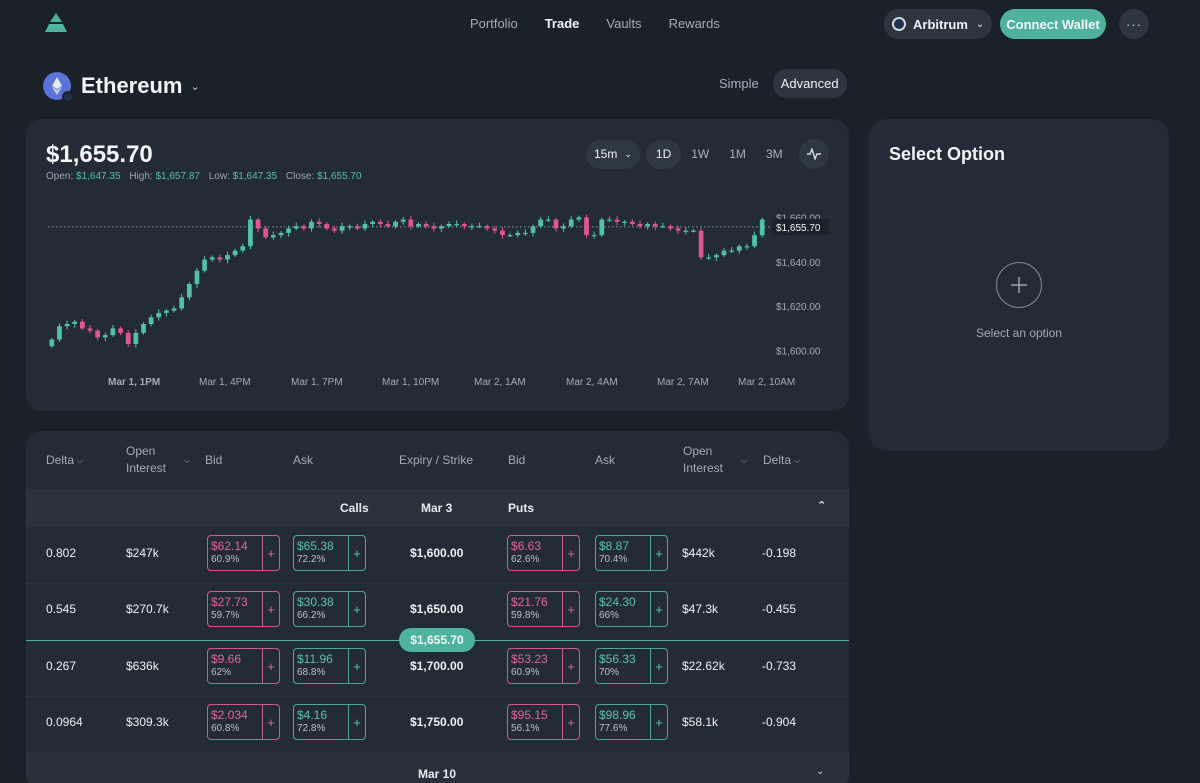 This screenshot has height=783, width=1200. I want to click on put-bid-quote: $21.76 59.8% +, so click(543, 609).